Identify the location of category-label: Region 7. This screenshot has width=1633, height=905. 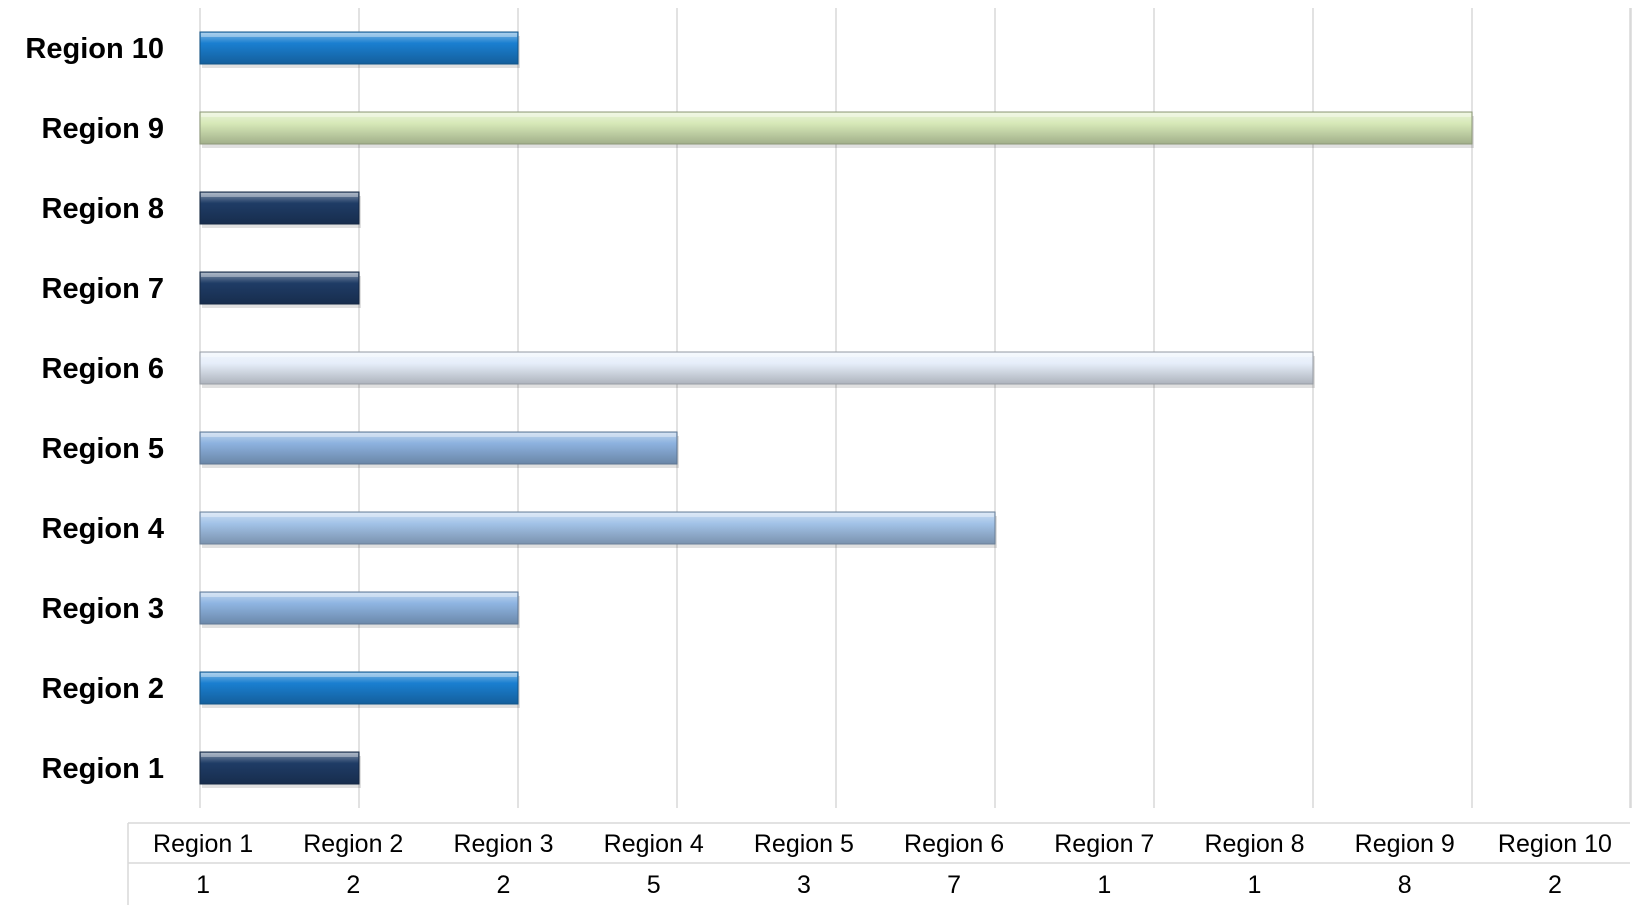
(103, 289).